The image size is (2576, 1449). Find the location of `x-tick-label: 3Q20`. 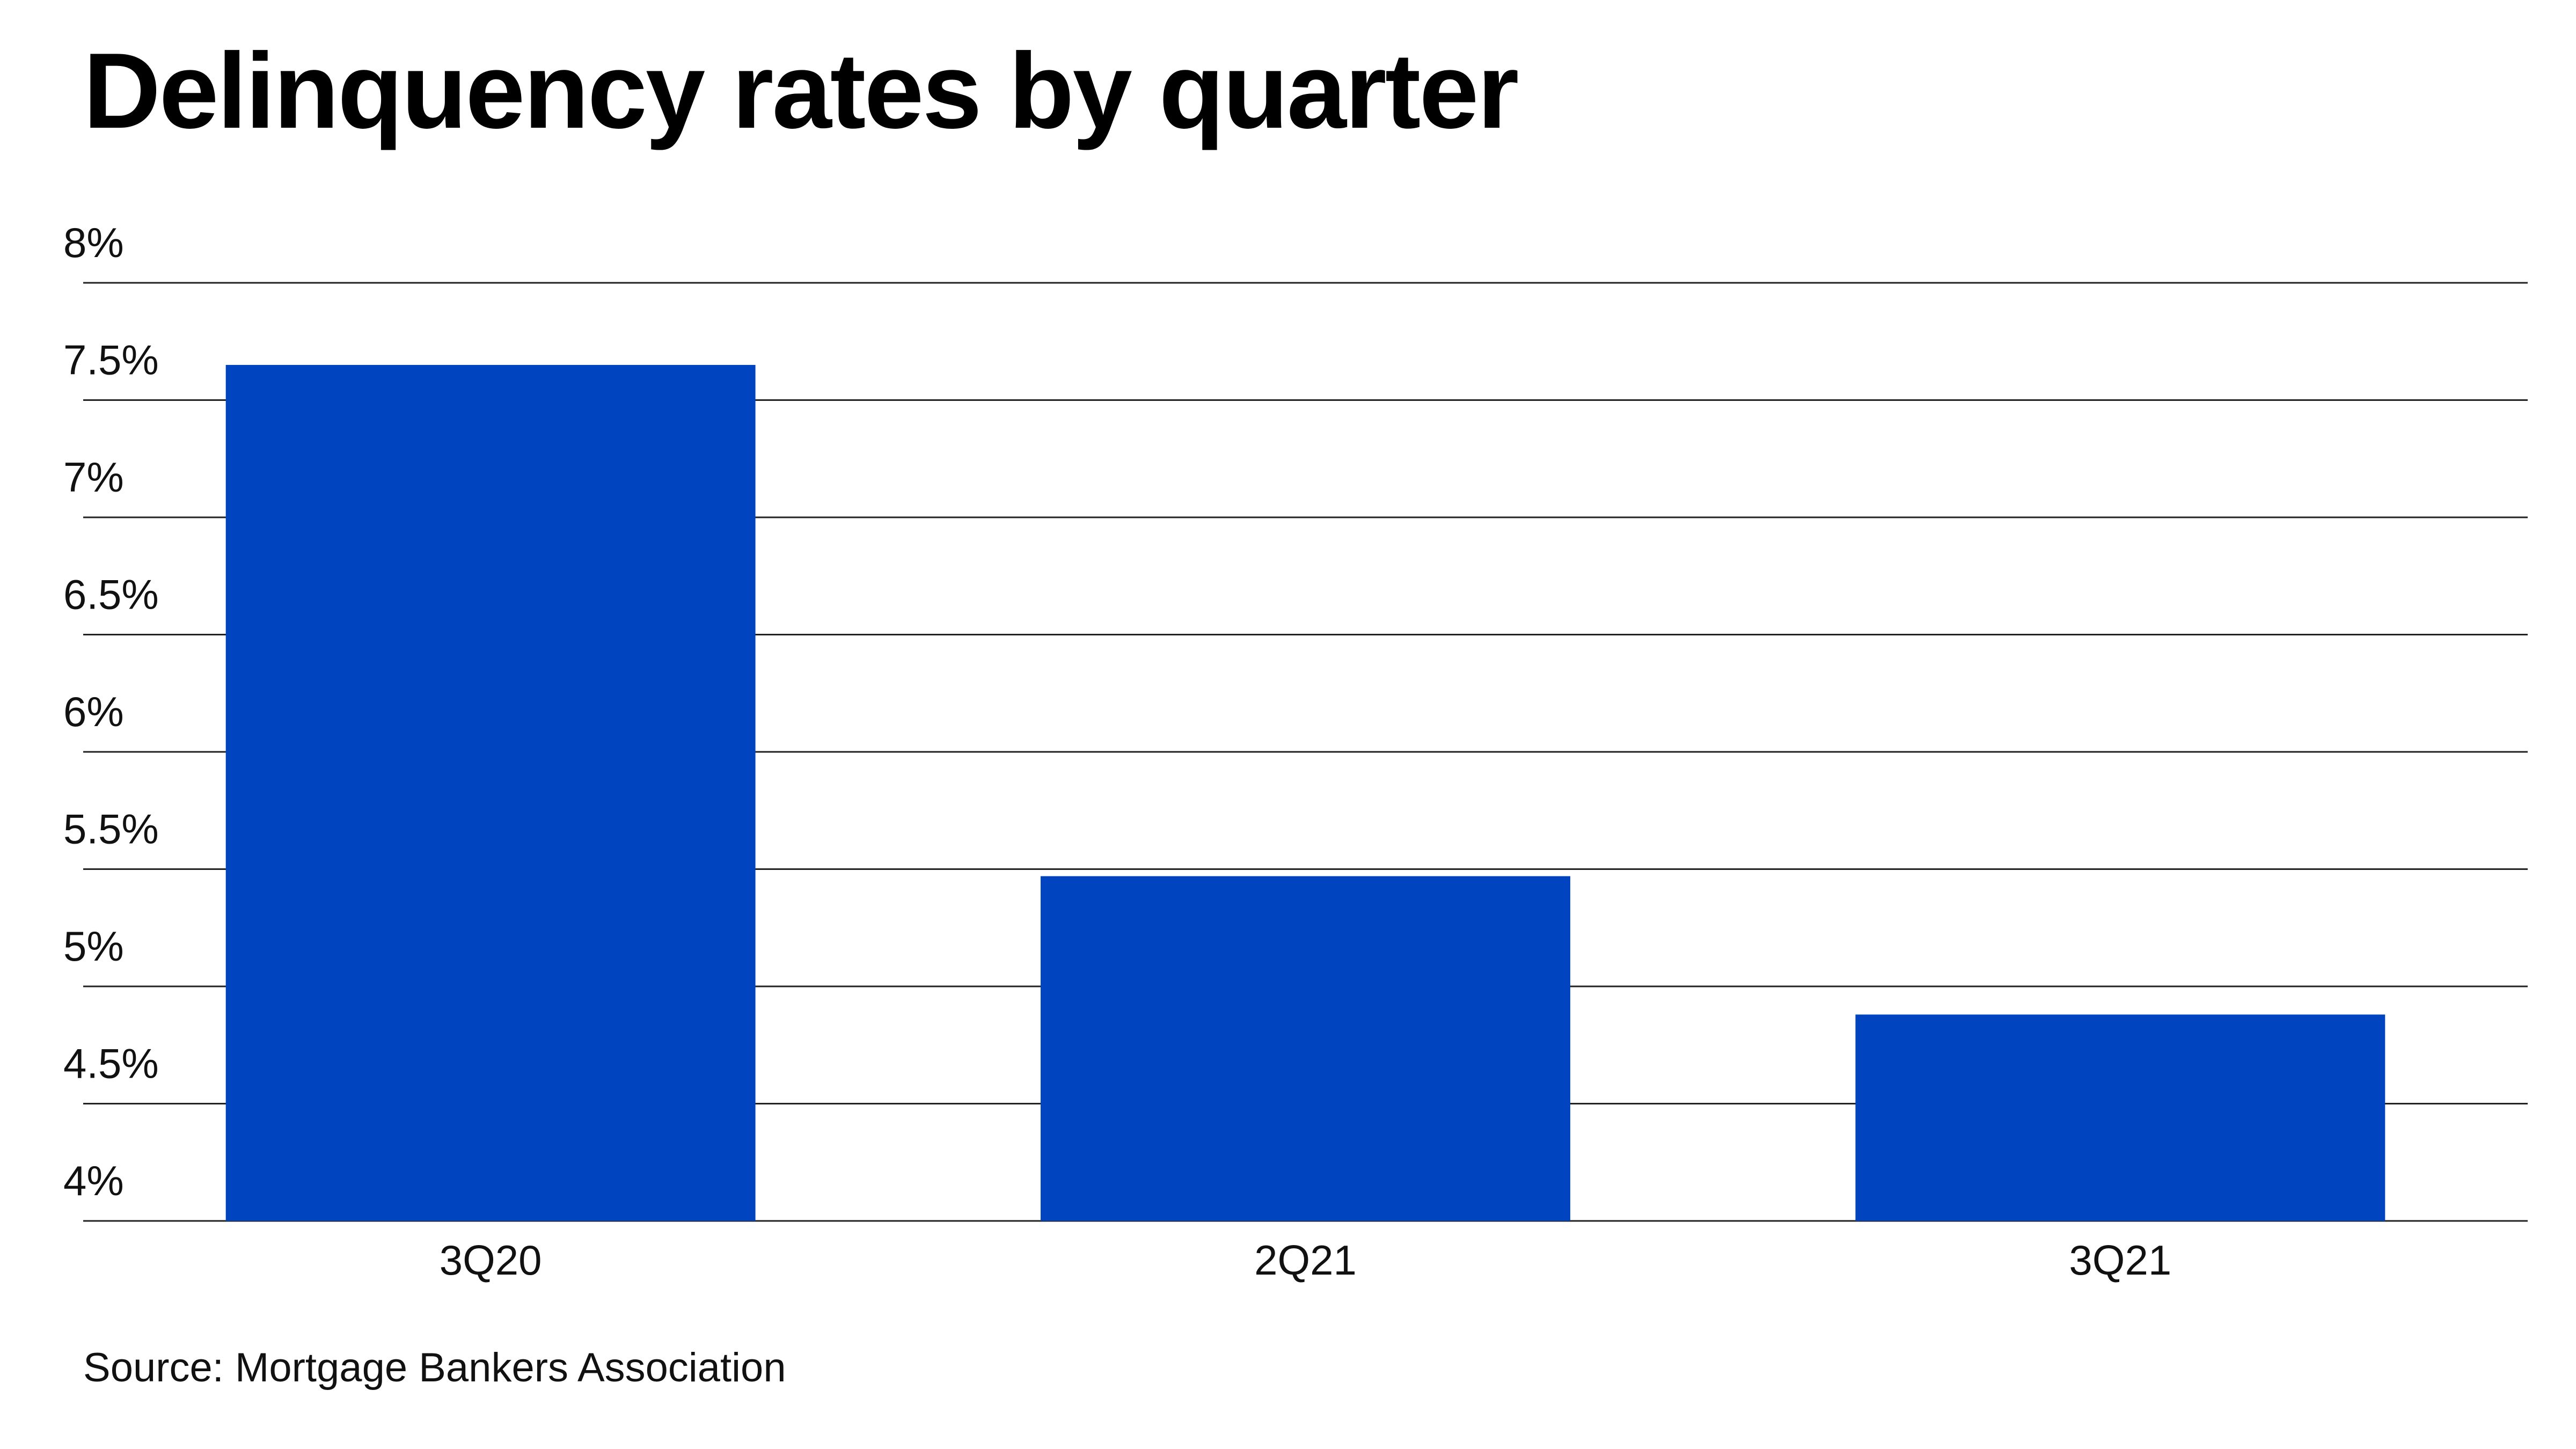

x-tick-label: 3Q20 is located at coordinates (491, 1260).